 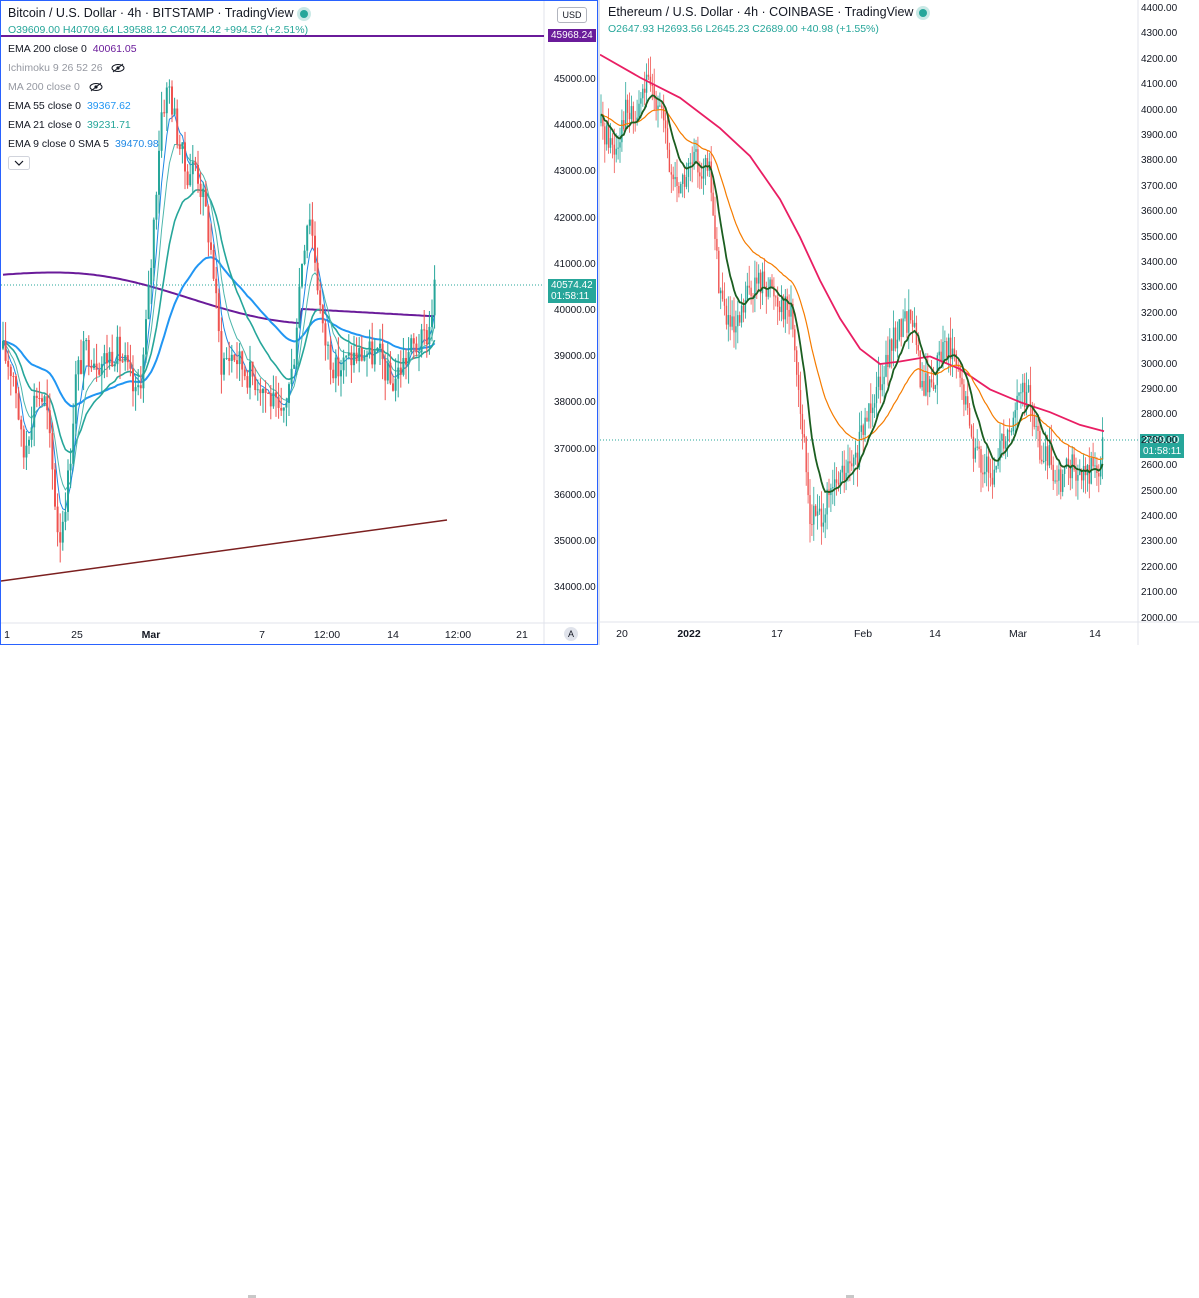 I want to click on indicator-legend-ema200: EMA 200 close 0 40061.05, so click(x=72, y=49).